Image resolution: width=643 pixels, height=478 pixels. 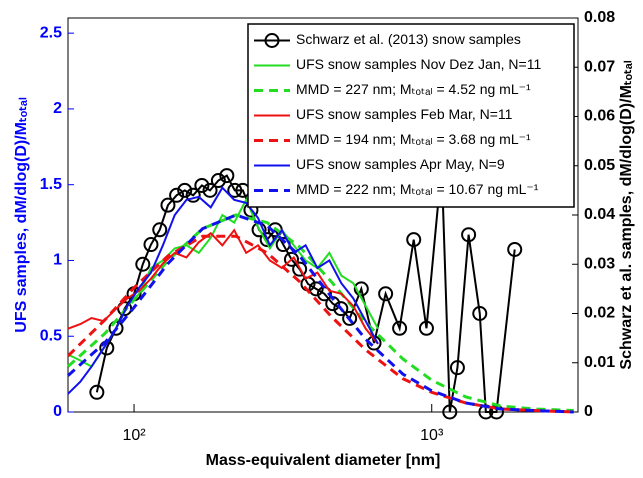 What do you see at coordinates (134, 435) in the screenshot?
I see `x-tick-label: 10²` at bounding box center [134, 435].